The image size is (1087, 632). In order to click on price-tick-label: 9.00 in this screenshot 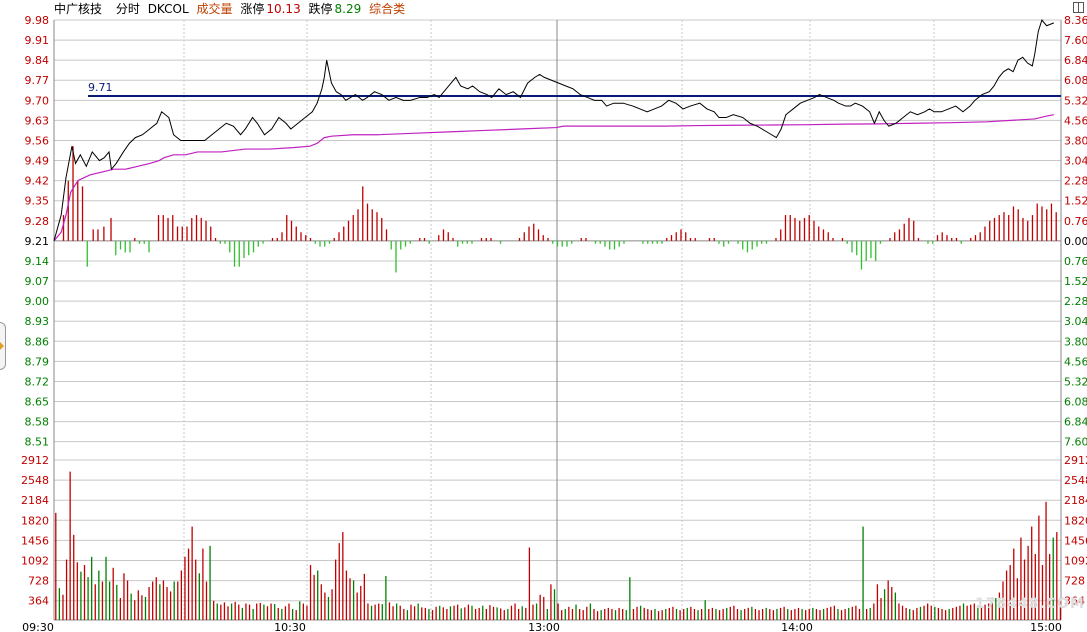, I will do `click(37, 301)`.